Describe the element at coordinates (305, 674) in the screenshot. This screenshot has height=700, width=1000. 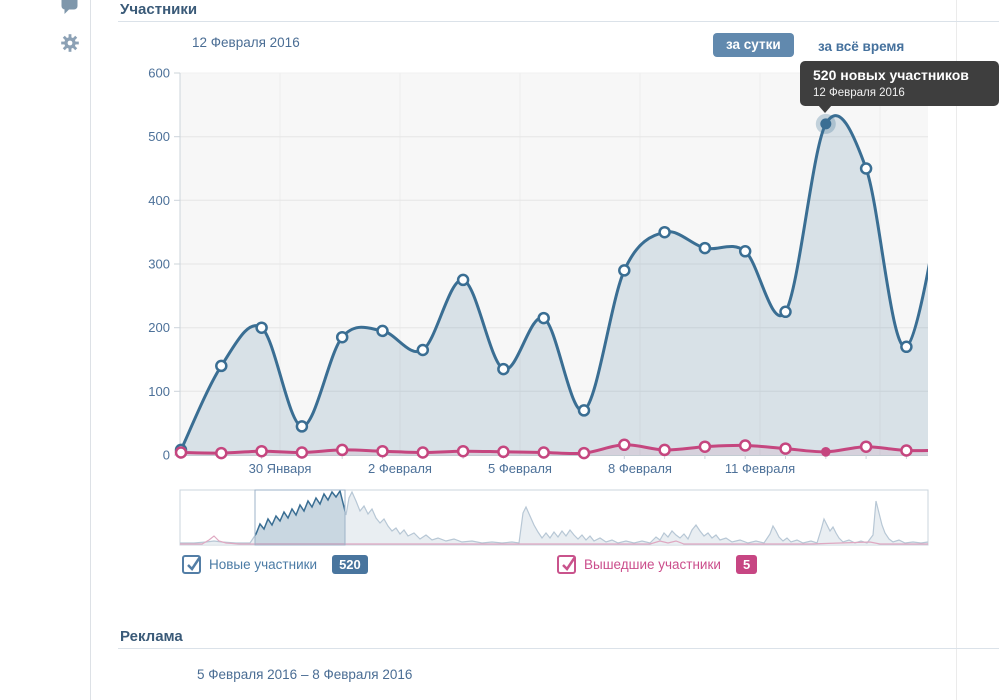
I see `ads-date-range: 5 Февраля 2016 – 8 Февраля 2016` at that location.